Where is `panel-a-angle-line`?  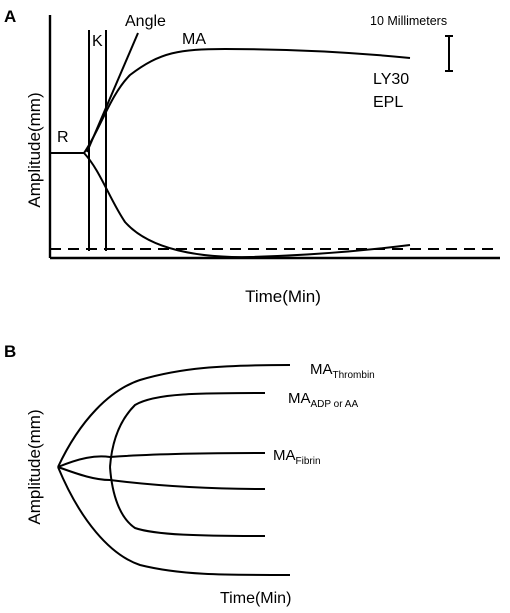 panel-a-angle-line is located at coordinates (112, 92).